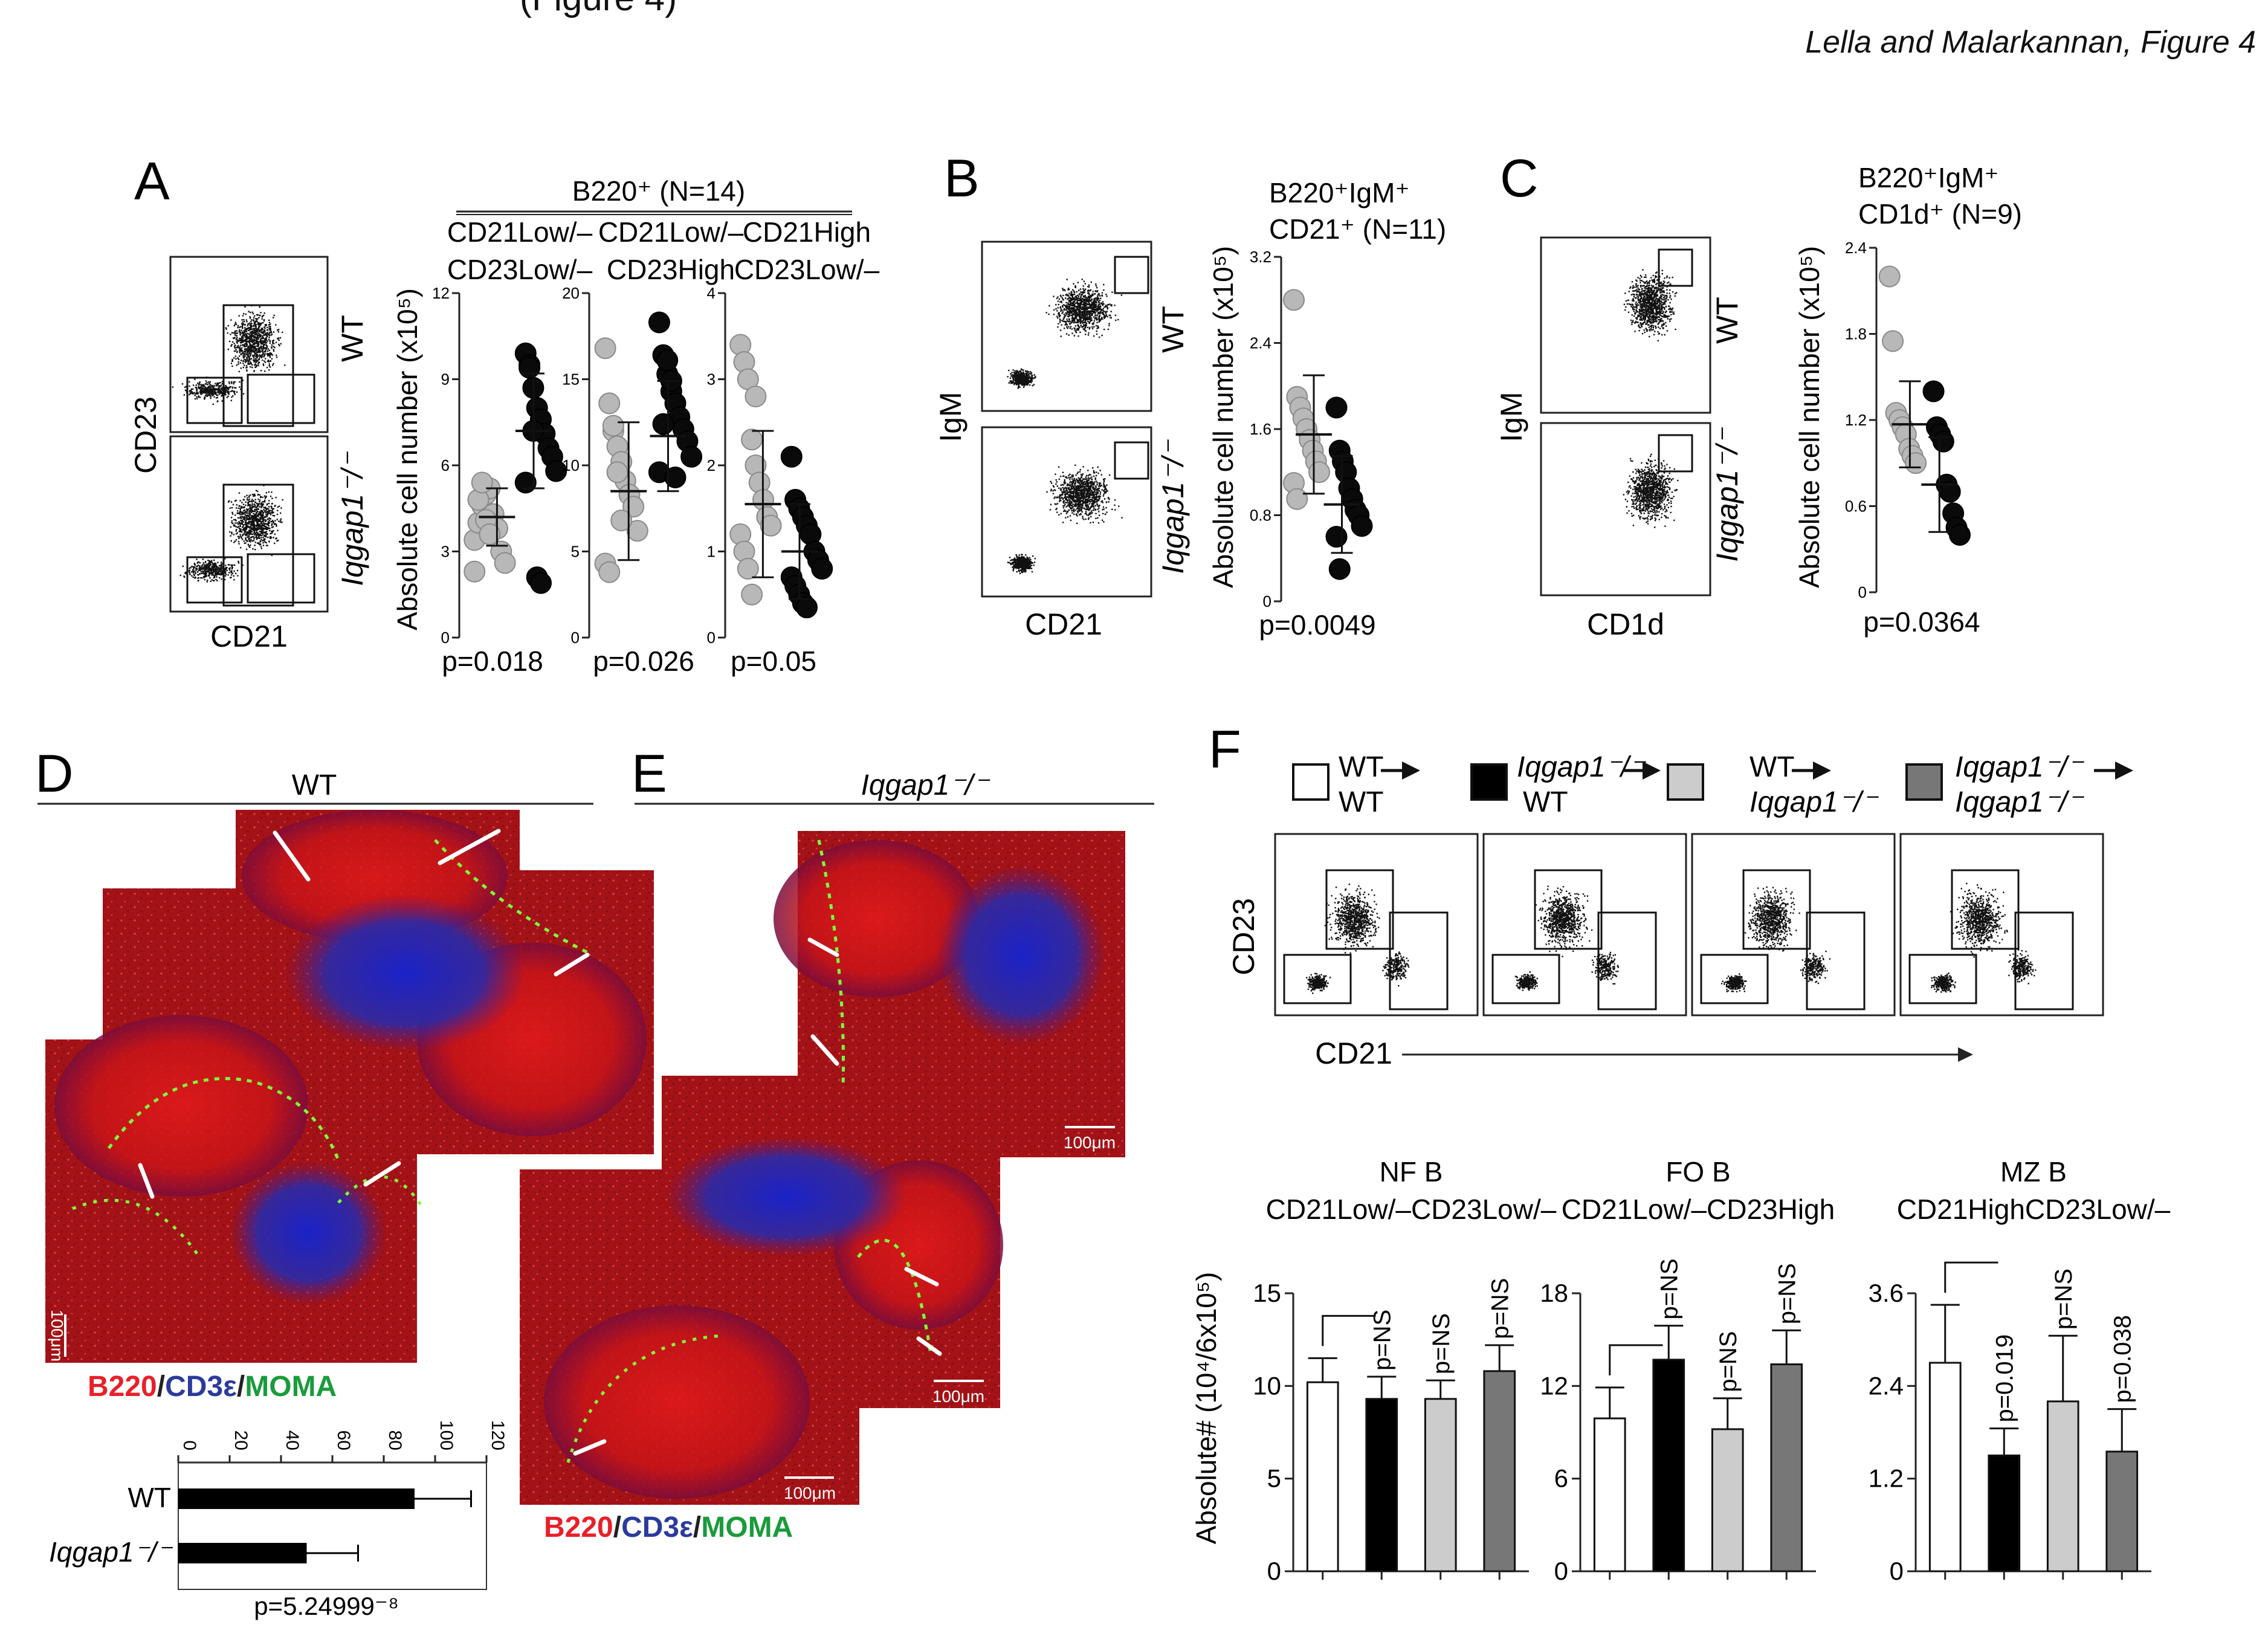 The height and width of the screenshot is (1645, 2268). I want to click on flow-y-axis-label: IgM, so click(1511, 417).